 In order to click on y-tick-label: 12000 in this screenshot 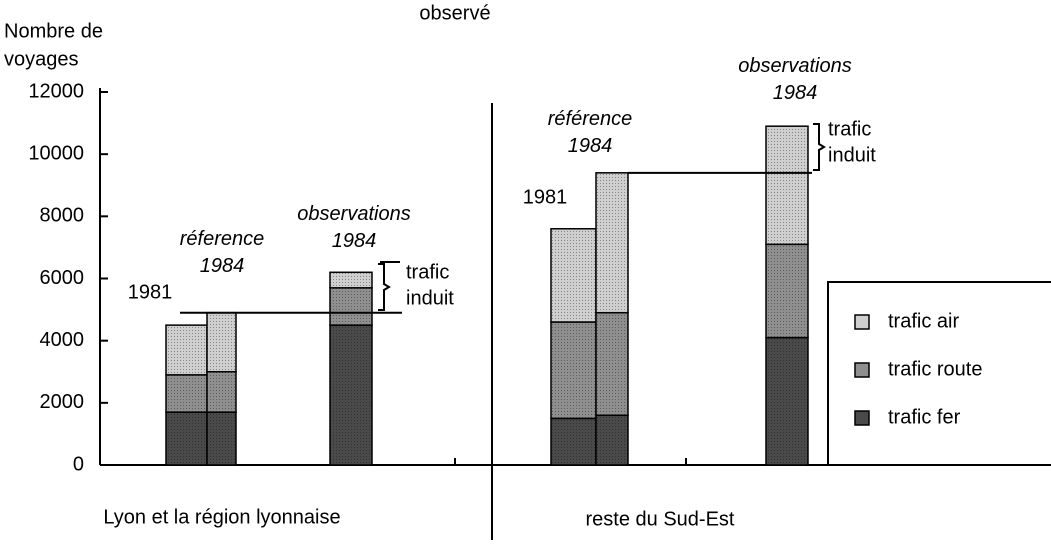, I will do `click(56, 91)`.